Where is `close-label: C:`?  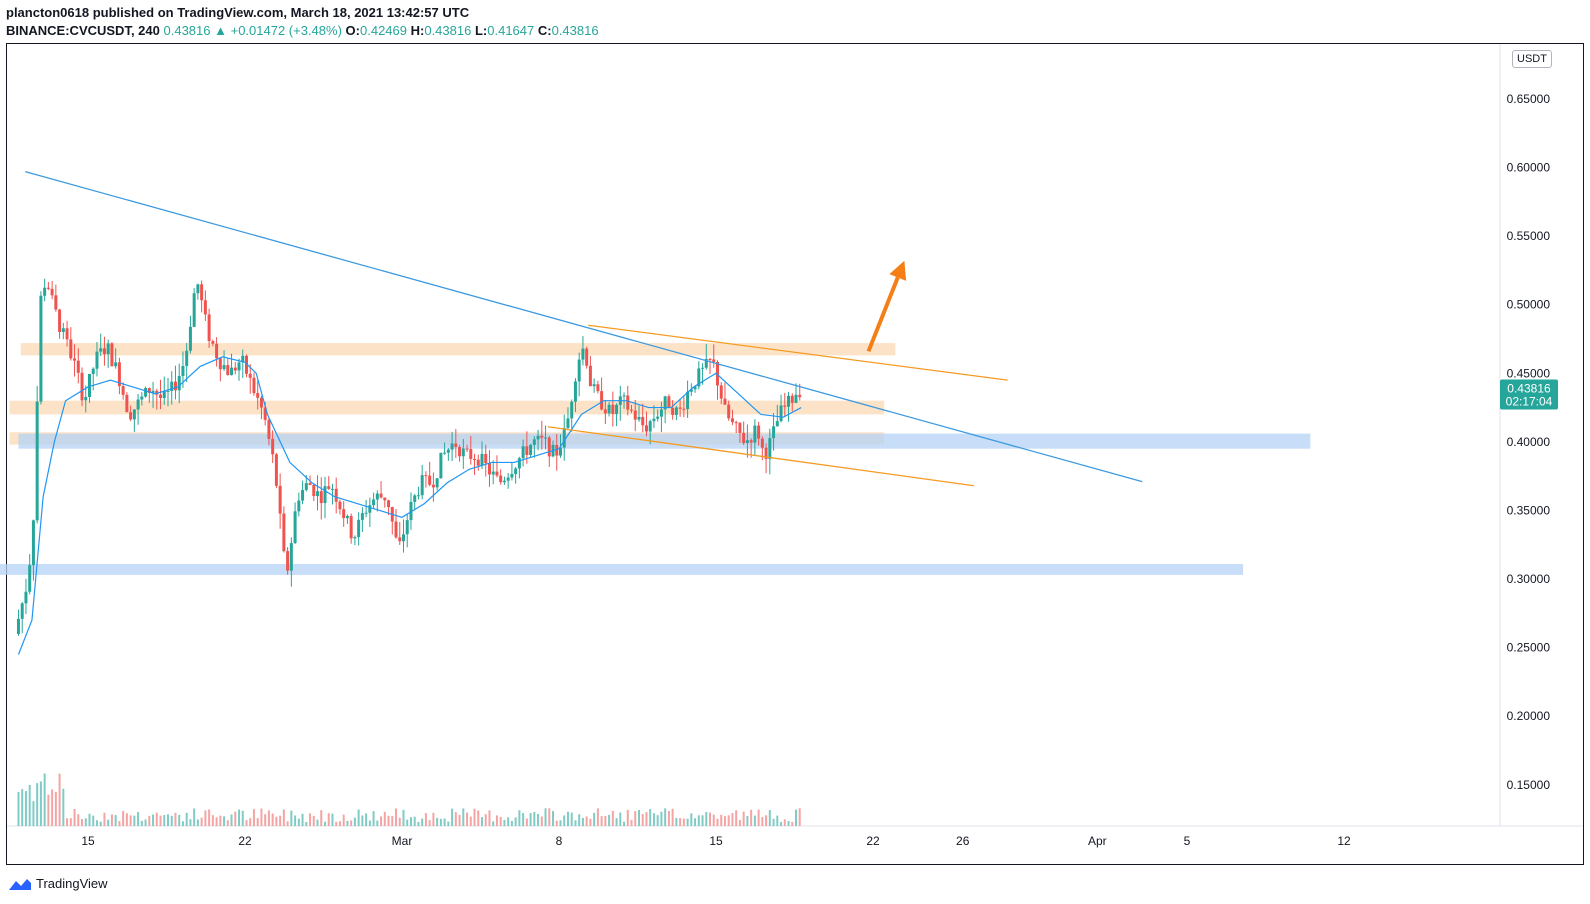
close-label: C: is located at coordinates (544, 30).